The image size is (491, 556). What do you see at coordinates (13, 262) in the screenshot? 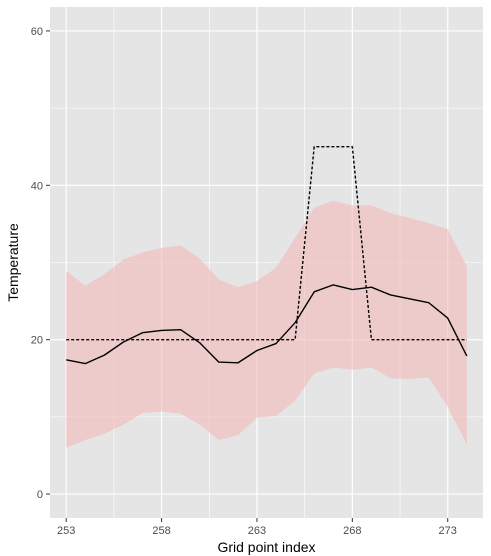
I see `y-axis-title: Temperature` at bounding box center [13, 262].